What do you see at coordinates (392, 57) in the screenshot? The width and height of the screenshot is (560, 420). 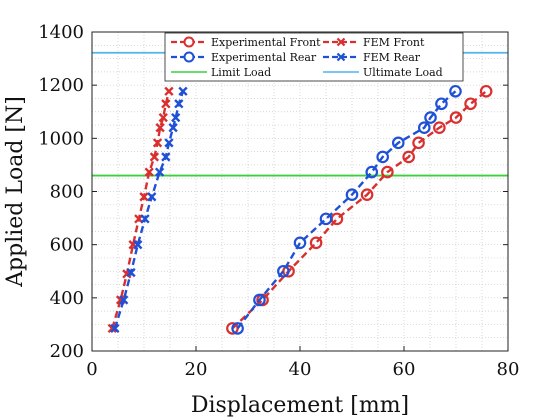 I see `legend-label-fem-rear: FEM Rear` at bounding box center [392, 57].